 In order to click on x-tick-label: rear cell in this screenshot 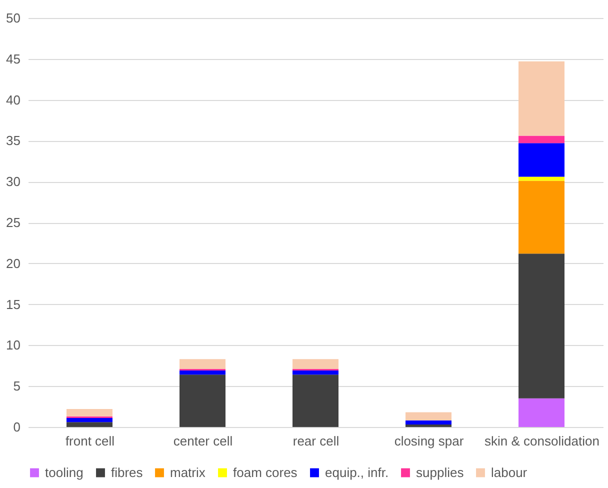, I will do `click(316, 441)`.